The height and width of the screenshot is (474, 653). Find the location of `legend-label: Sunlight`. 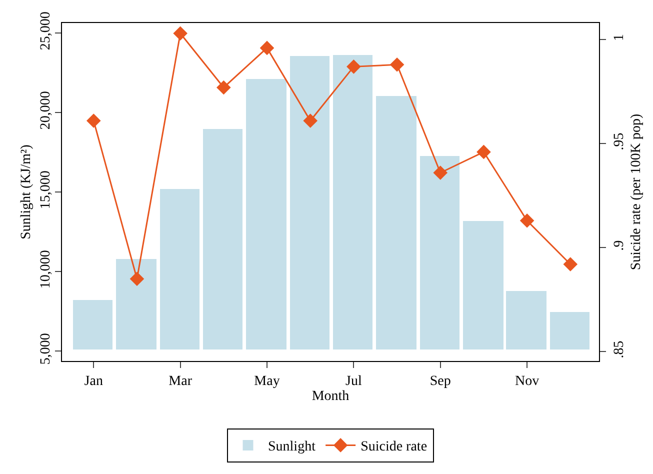

legend-label: Sunlight is located at coordinates (292, 447).